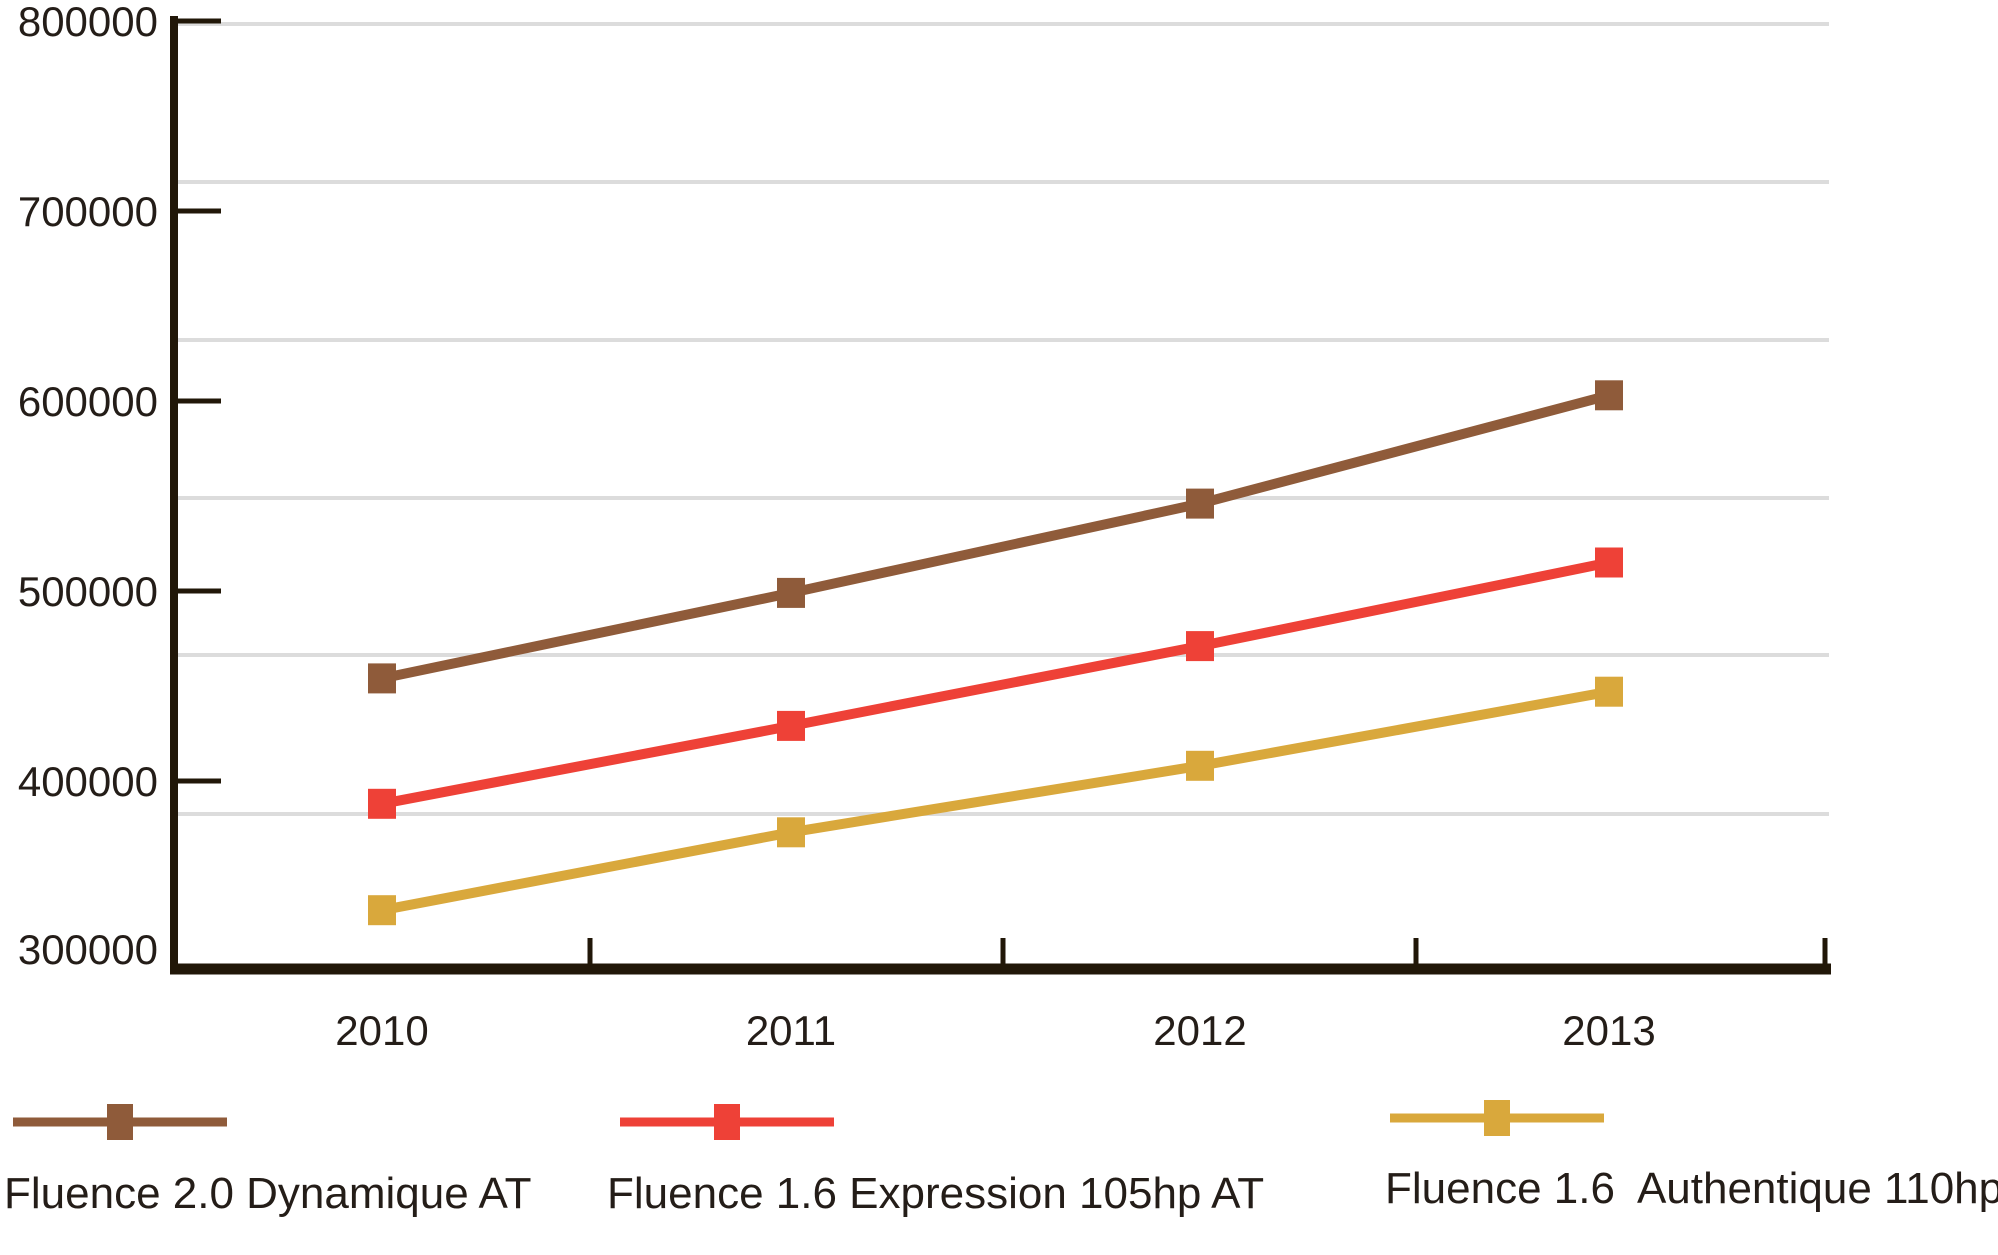  What do you see at coordinates (88, 949) in the screenshot?
I see `y-axis-tick-label: 300000` at bounding box center [88, 949].